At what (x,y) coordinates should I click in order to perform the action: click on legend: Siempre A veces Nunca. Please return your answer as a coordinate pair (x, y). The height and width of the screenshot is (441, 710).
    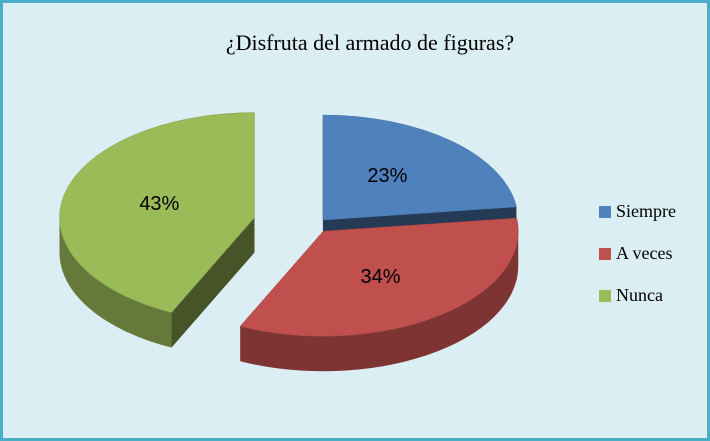
    Looking at the image, I should click on (637, 253).